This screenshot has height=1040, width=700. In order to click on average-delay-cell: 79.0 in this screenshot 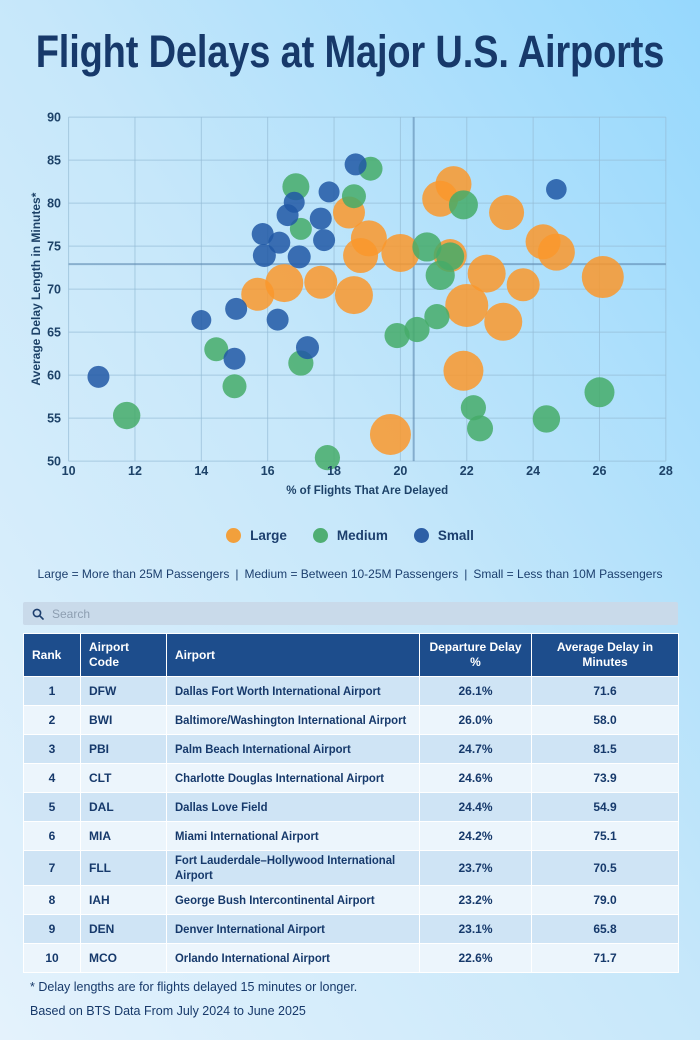, I will do `click(605, 900)`.